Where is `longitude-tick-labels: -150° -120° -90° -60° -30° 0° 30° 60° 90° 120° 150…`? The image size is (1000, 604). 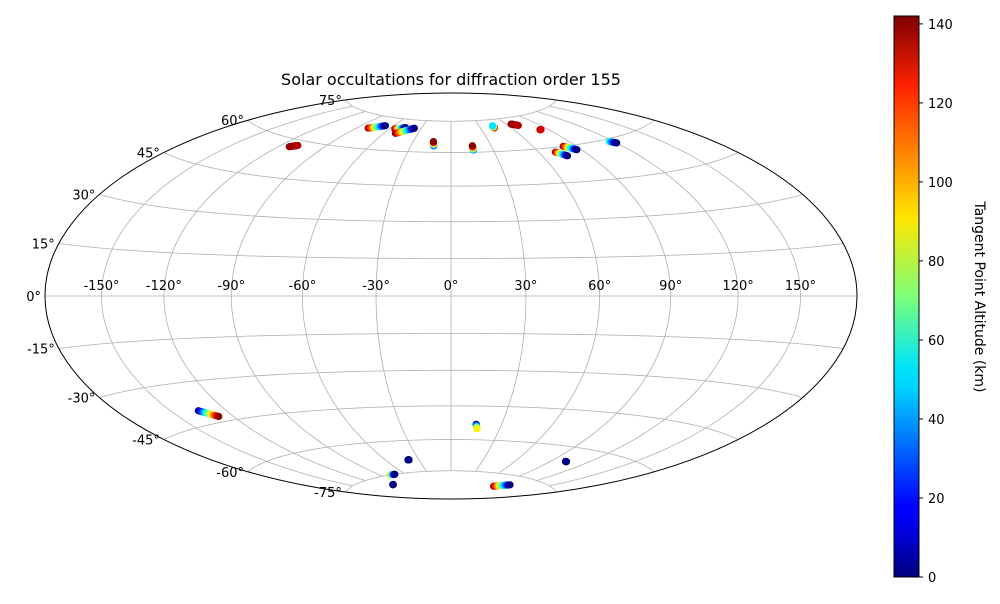
longitude-tick-labels: -150° -120° -90° -60° -30° 0° 30° 60° 90° 120° 150… is located at coordinates (449, 286).